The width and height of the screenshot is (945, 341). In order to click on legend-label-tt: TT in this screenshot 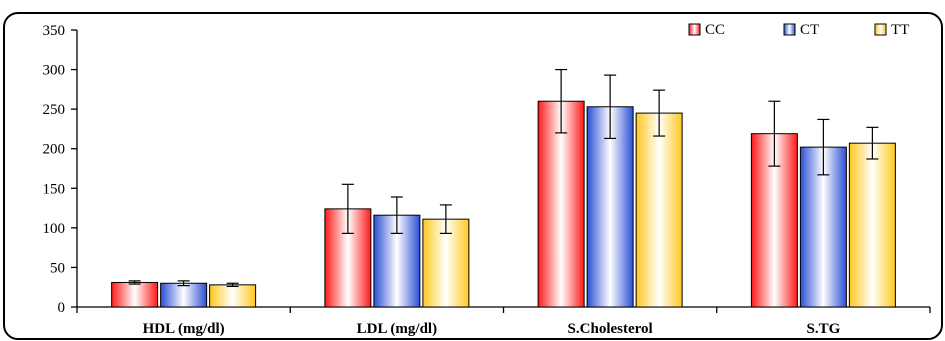, I will do `click(900, 30)`.